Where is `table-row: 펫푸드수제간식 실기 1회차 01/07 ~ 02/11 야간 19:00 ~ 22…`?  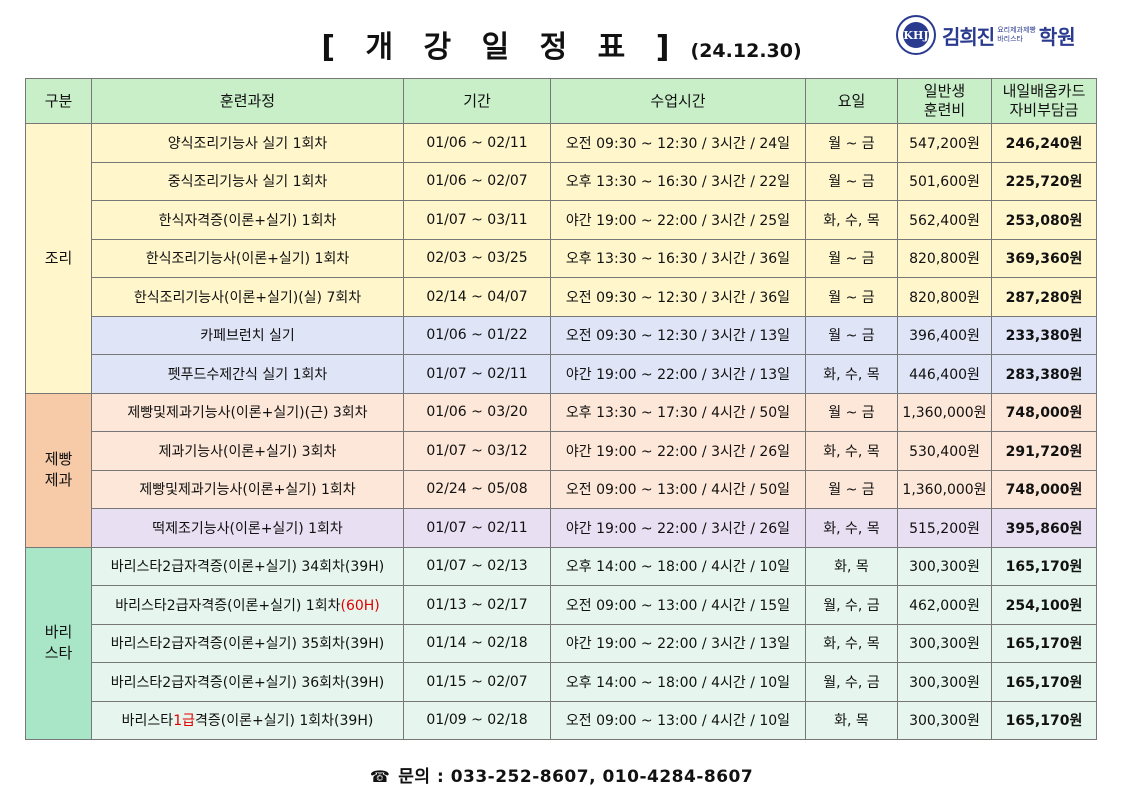
table-row: 펫푸드수제간식 실기 1회차 01/07 ~ 02/11 야간 19:00 ~ 22… is located at coordinates (561, 374).